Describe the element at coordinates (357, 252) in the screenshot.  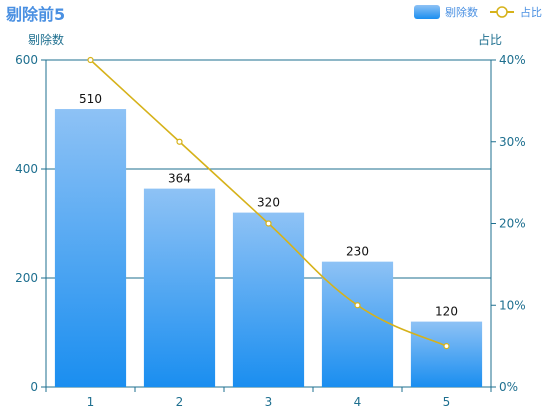
I see `bar-data-label: 230` at that location.